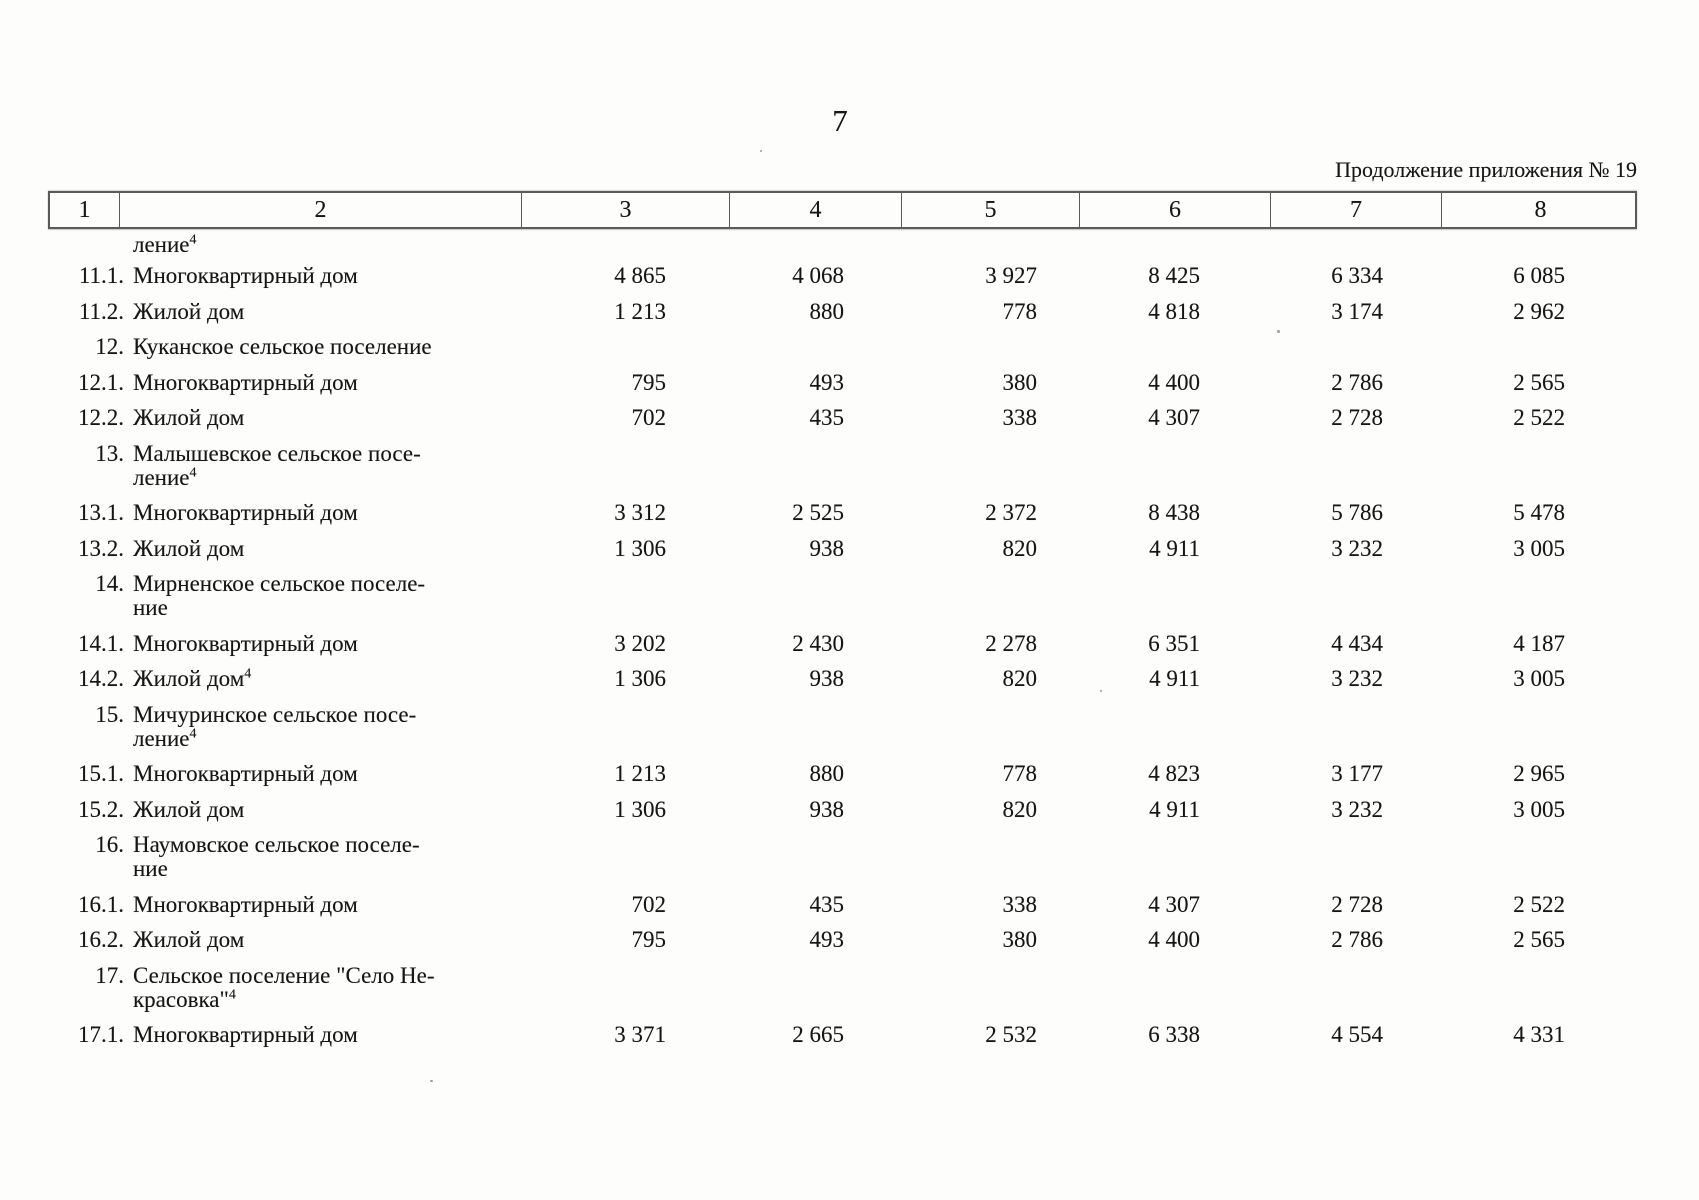  I want to click on row-number: 15.2., so click(101, 809).